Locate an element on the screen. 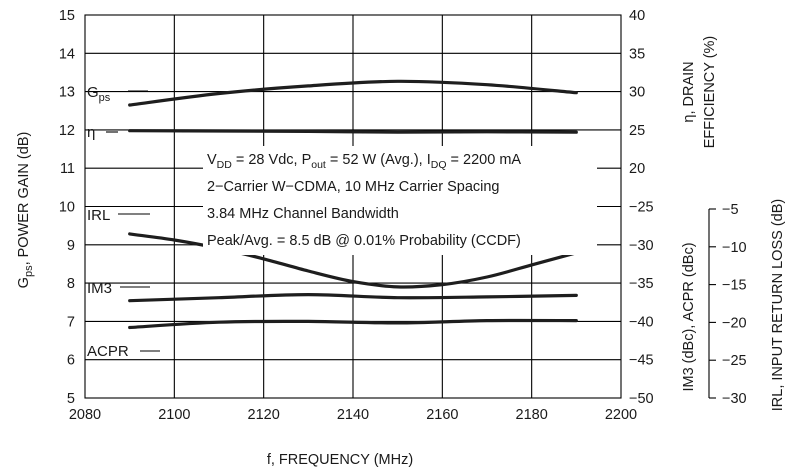  series-gps-line is located at coordinates (353, 93).